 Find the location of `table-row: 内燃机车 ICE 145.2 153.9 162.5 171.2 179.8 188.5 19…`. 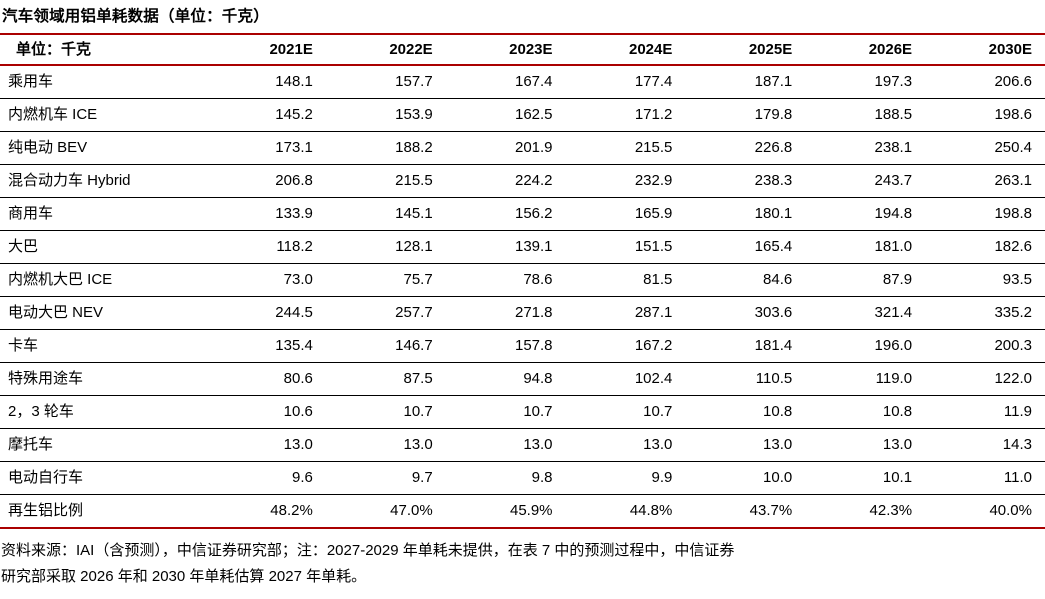

table-row: 内燃机车 ICE 145.2 153.9 162.5 171.2 179.8 188.5 19… is located at coordinates (522, 115).